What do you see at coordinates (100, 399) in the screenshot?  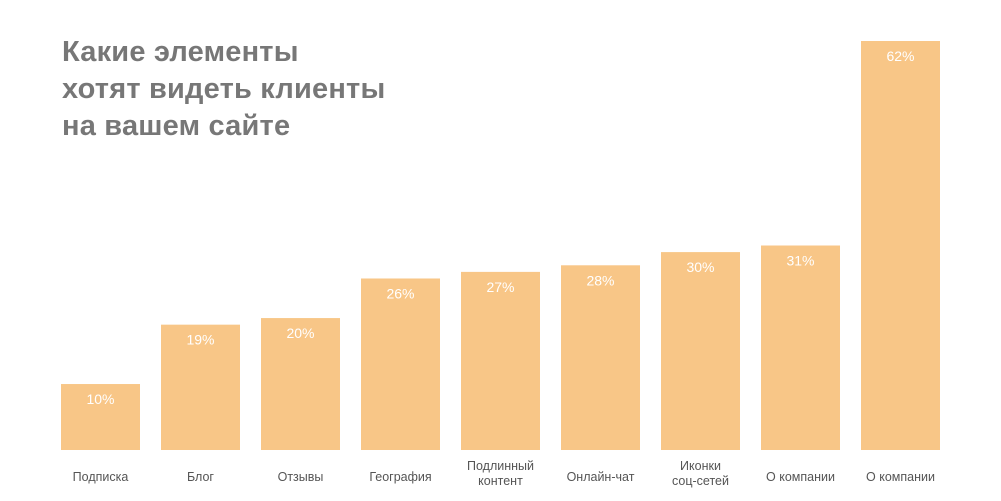 I see `bar-value-label: 10%` at bounding box center [100, 399].